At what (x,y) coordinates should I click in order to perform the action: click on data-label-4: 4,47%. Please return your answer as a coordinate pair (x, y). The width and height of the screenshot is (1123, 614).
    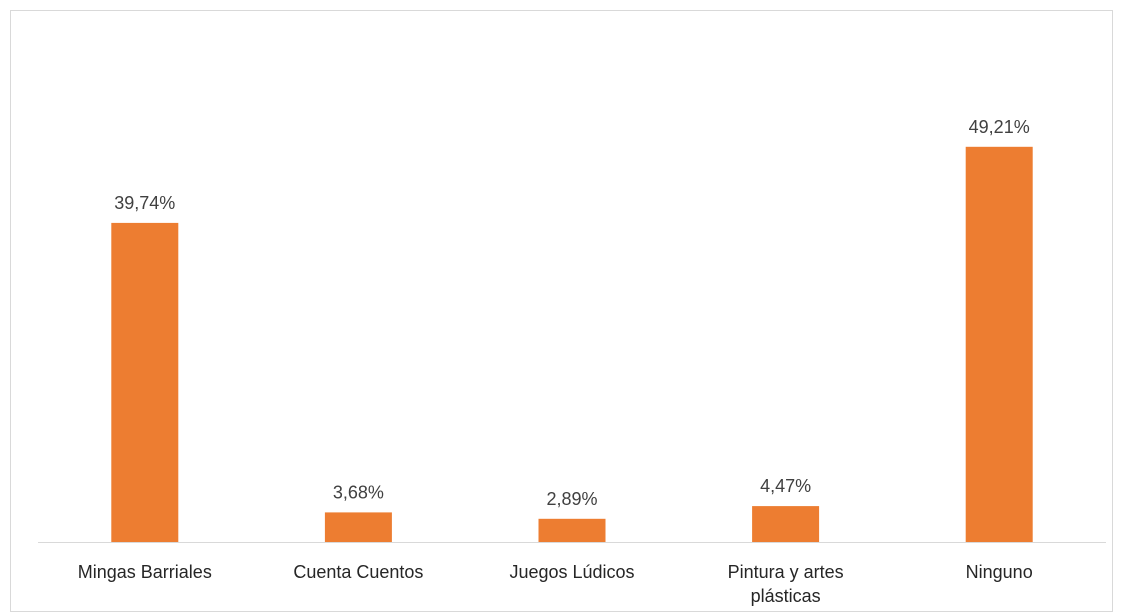
    Looking at the image, I should click on (785, 486).